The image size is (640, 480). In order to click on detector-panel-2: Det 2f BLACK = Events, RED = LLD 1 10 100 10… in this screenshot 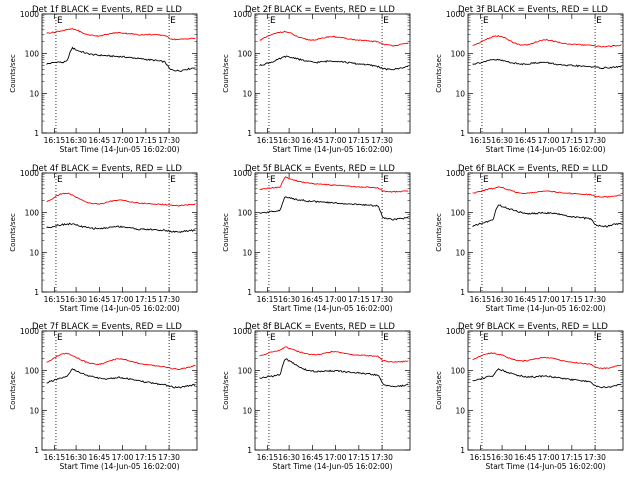, I will do `click(316, 79)`.